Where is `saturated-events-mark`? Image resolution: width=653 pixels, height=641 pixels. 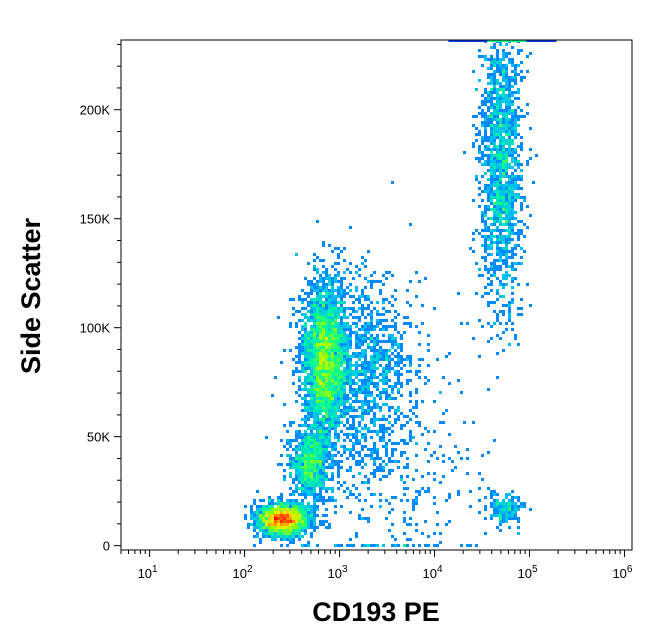
saturated-events-mark is located at coordinates (543, 41).